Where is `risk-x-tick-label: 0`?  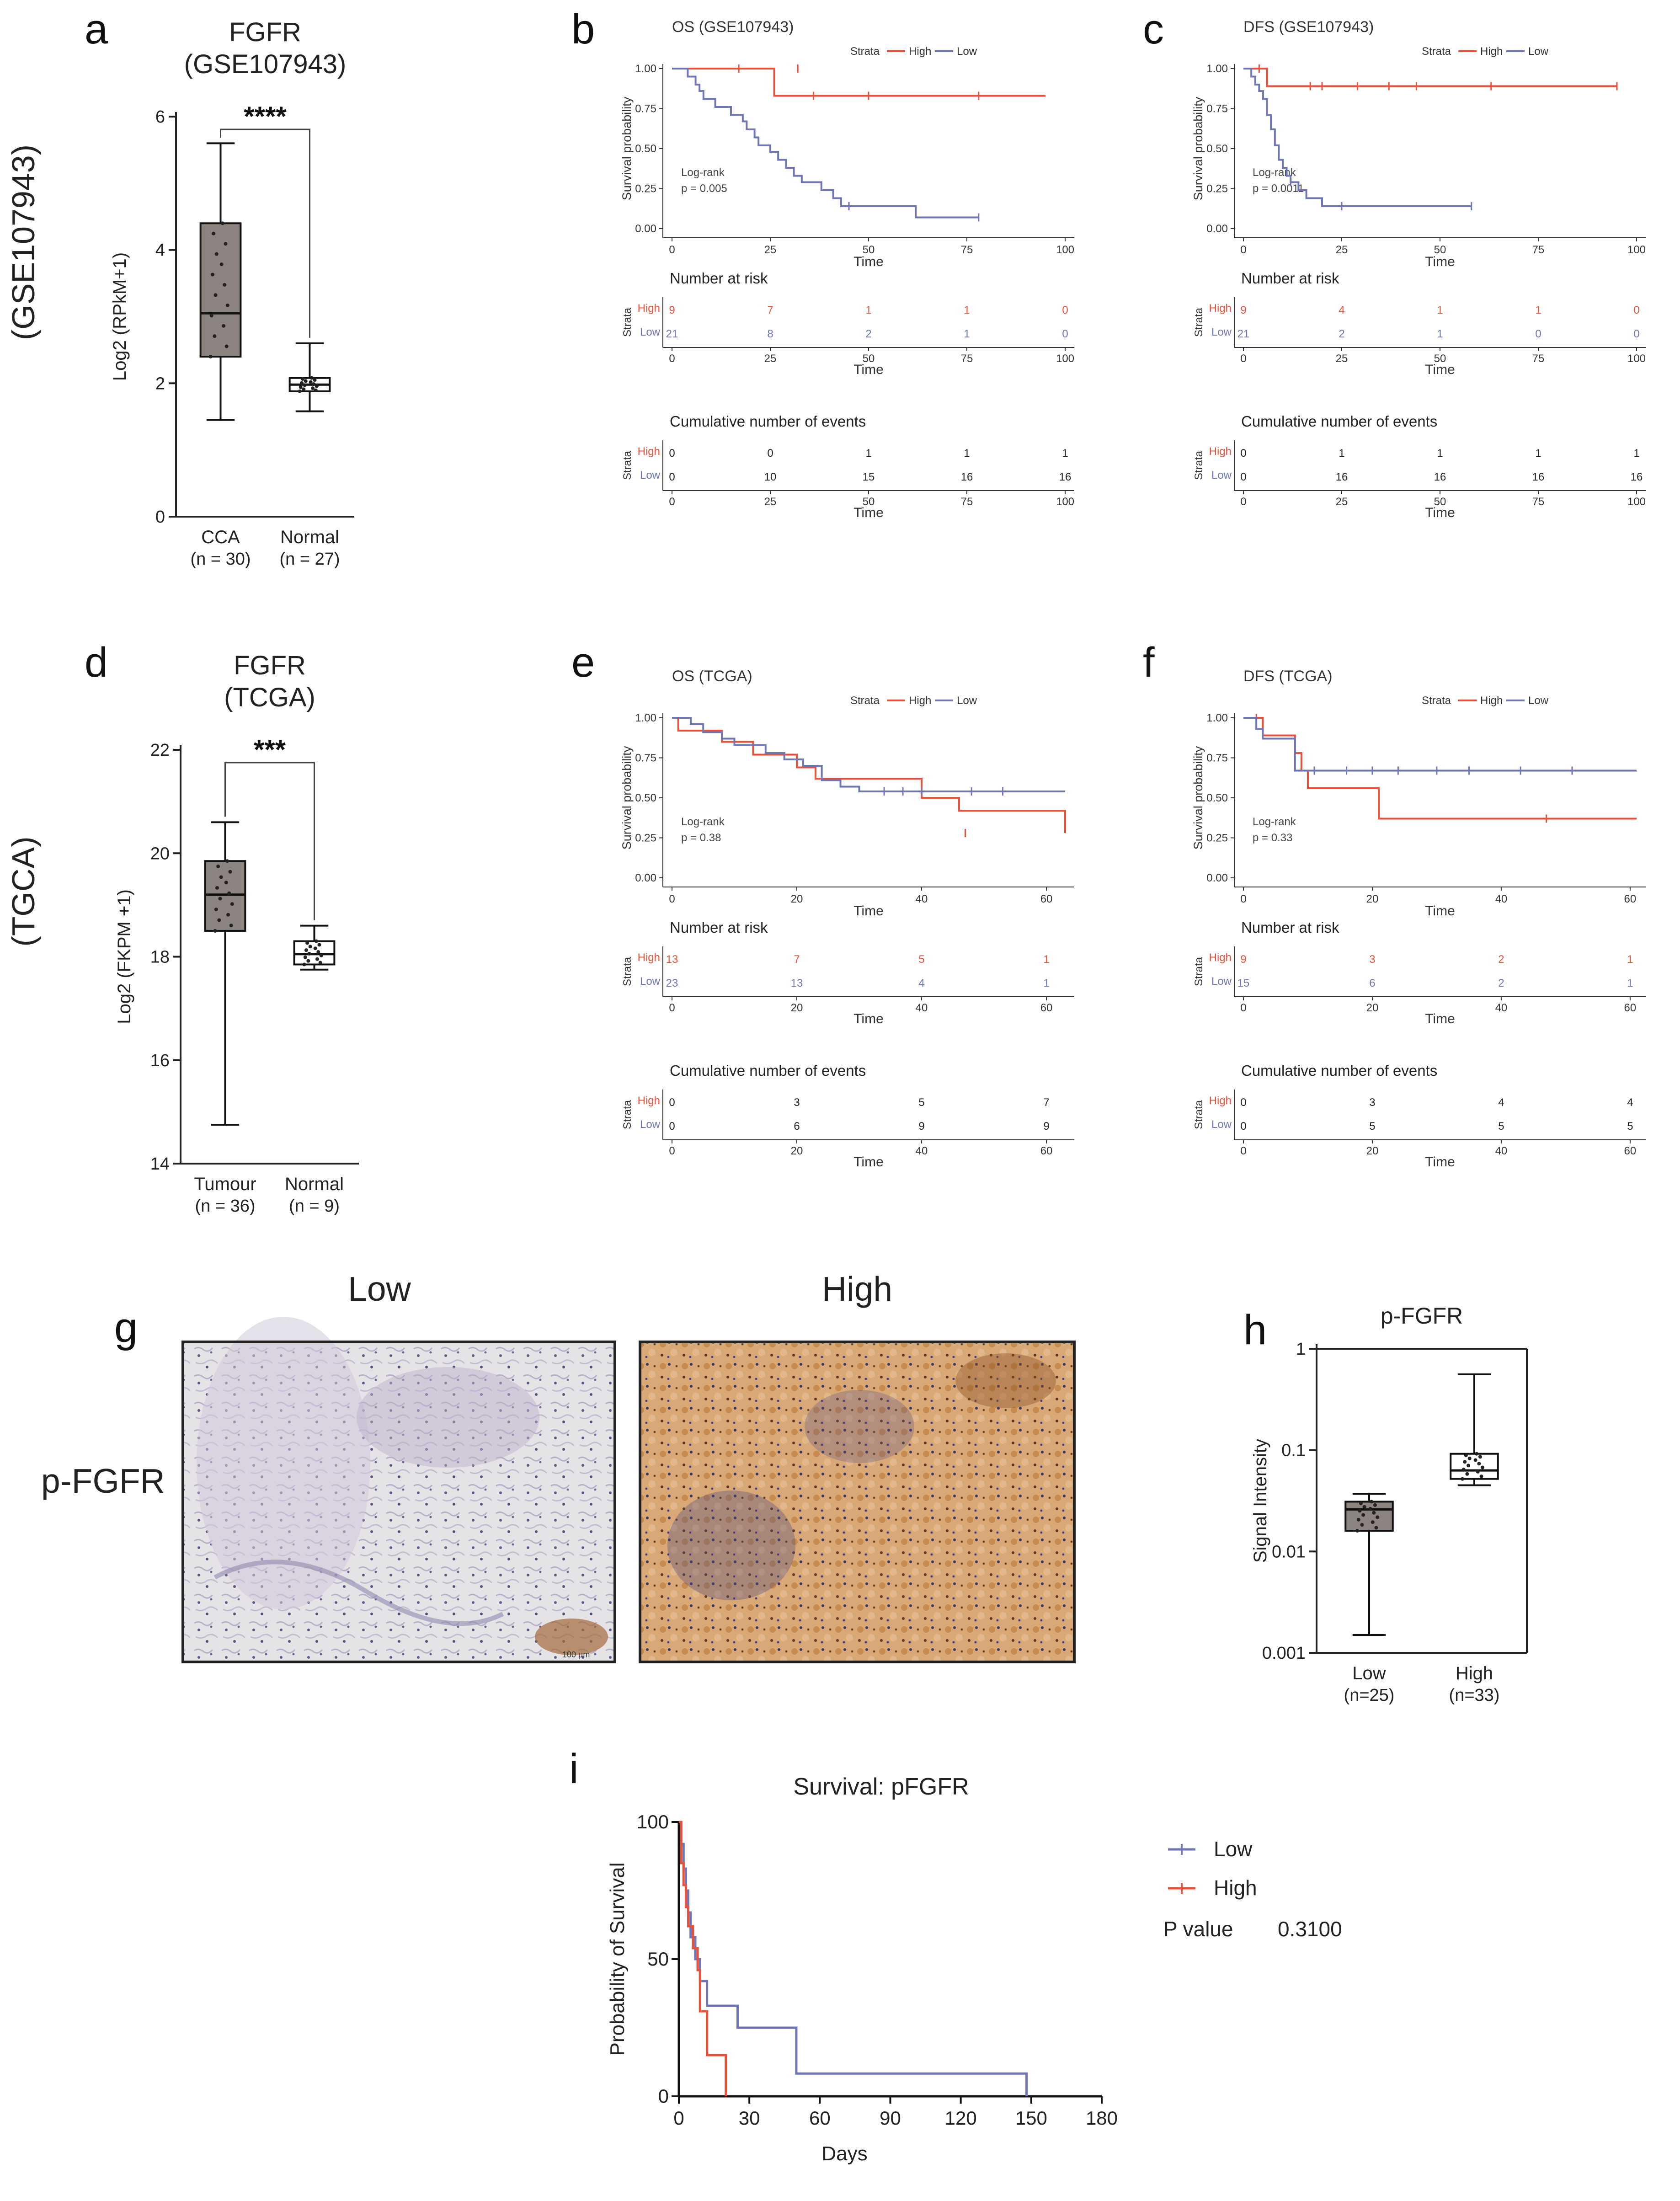 risk-x-tick-label: 0 is located at coordinates (1243, 359).